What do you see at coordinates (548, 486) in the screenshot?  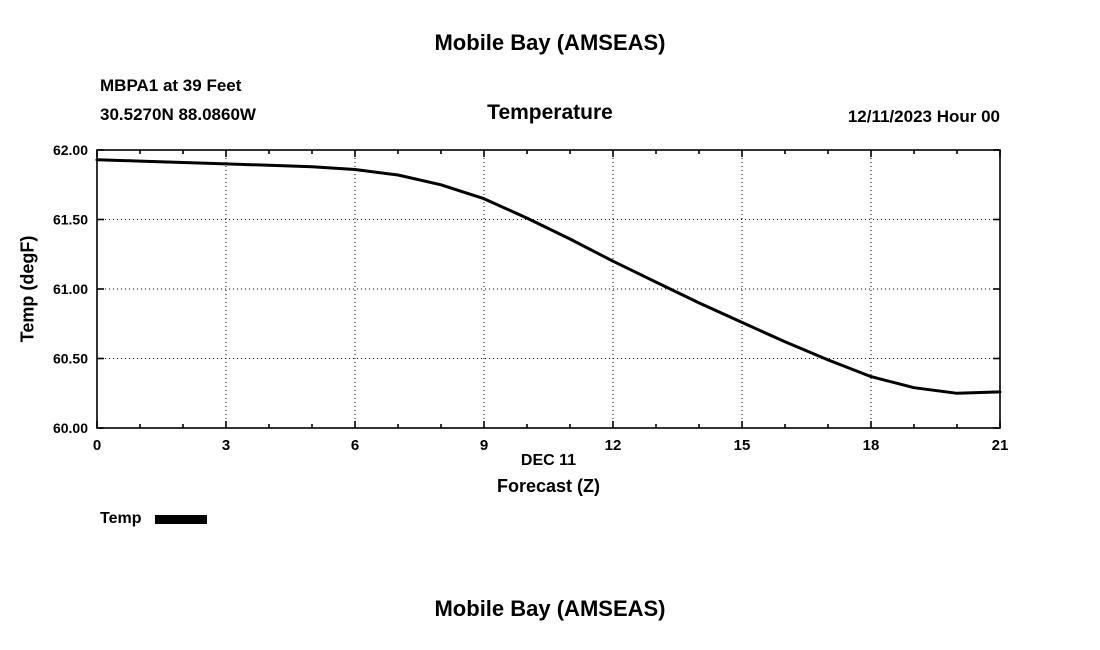 I see `x-axis-label: Forecast (Z)` at bounding box center [548, 486].